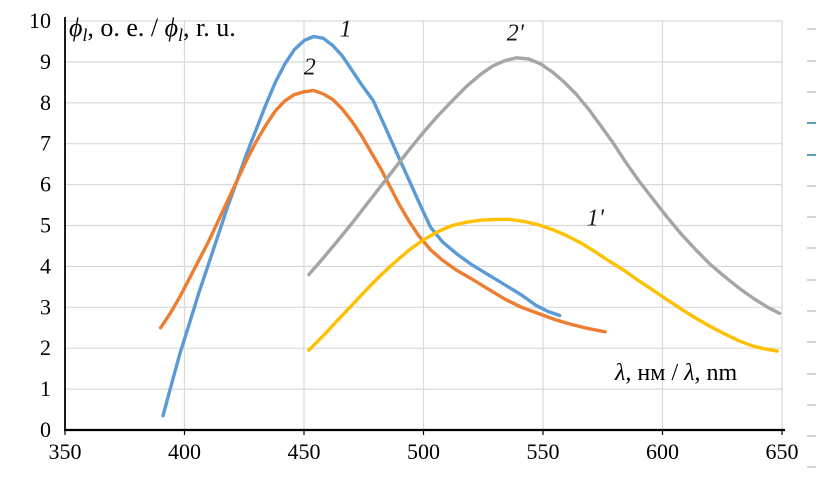 This screenshot has width=816, height=478. I want to click on svg-text: 500, so click(423, 451).